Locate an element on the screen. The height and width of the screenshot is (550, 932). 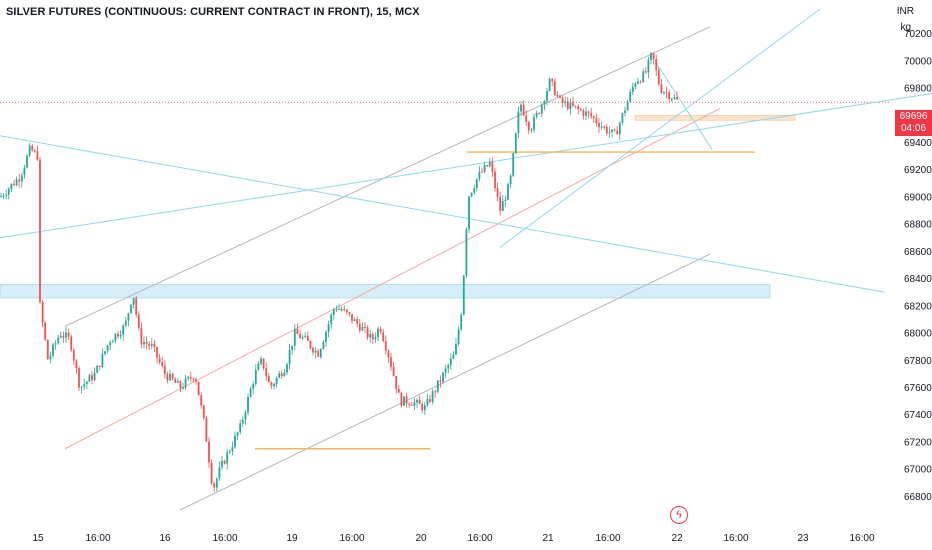
x-tick-label: 19 is located at coordinates (292, 538).